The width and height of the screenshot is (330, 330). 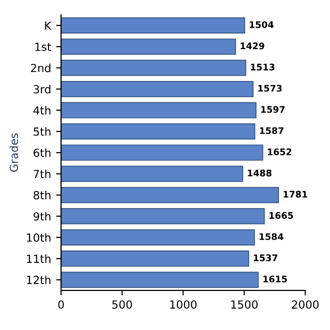 I want to click on y-tick-label: 1st, so click(x=43, y=47).